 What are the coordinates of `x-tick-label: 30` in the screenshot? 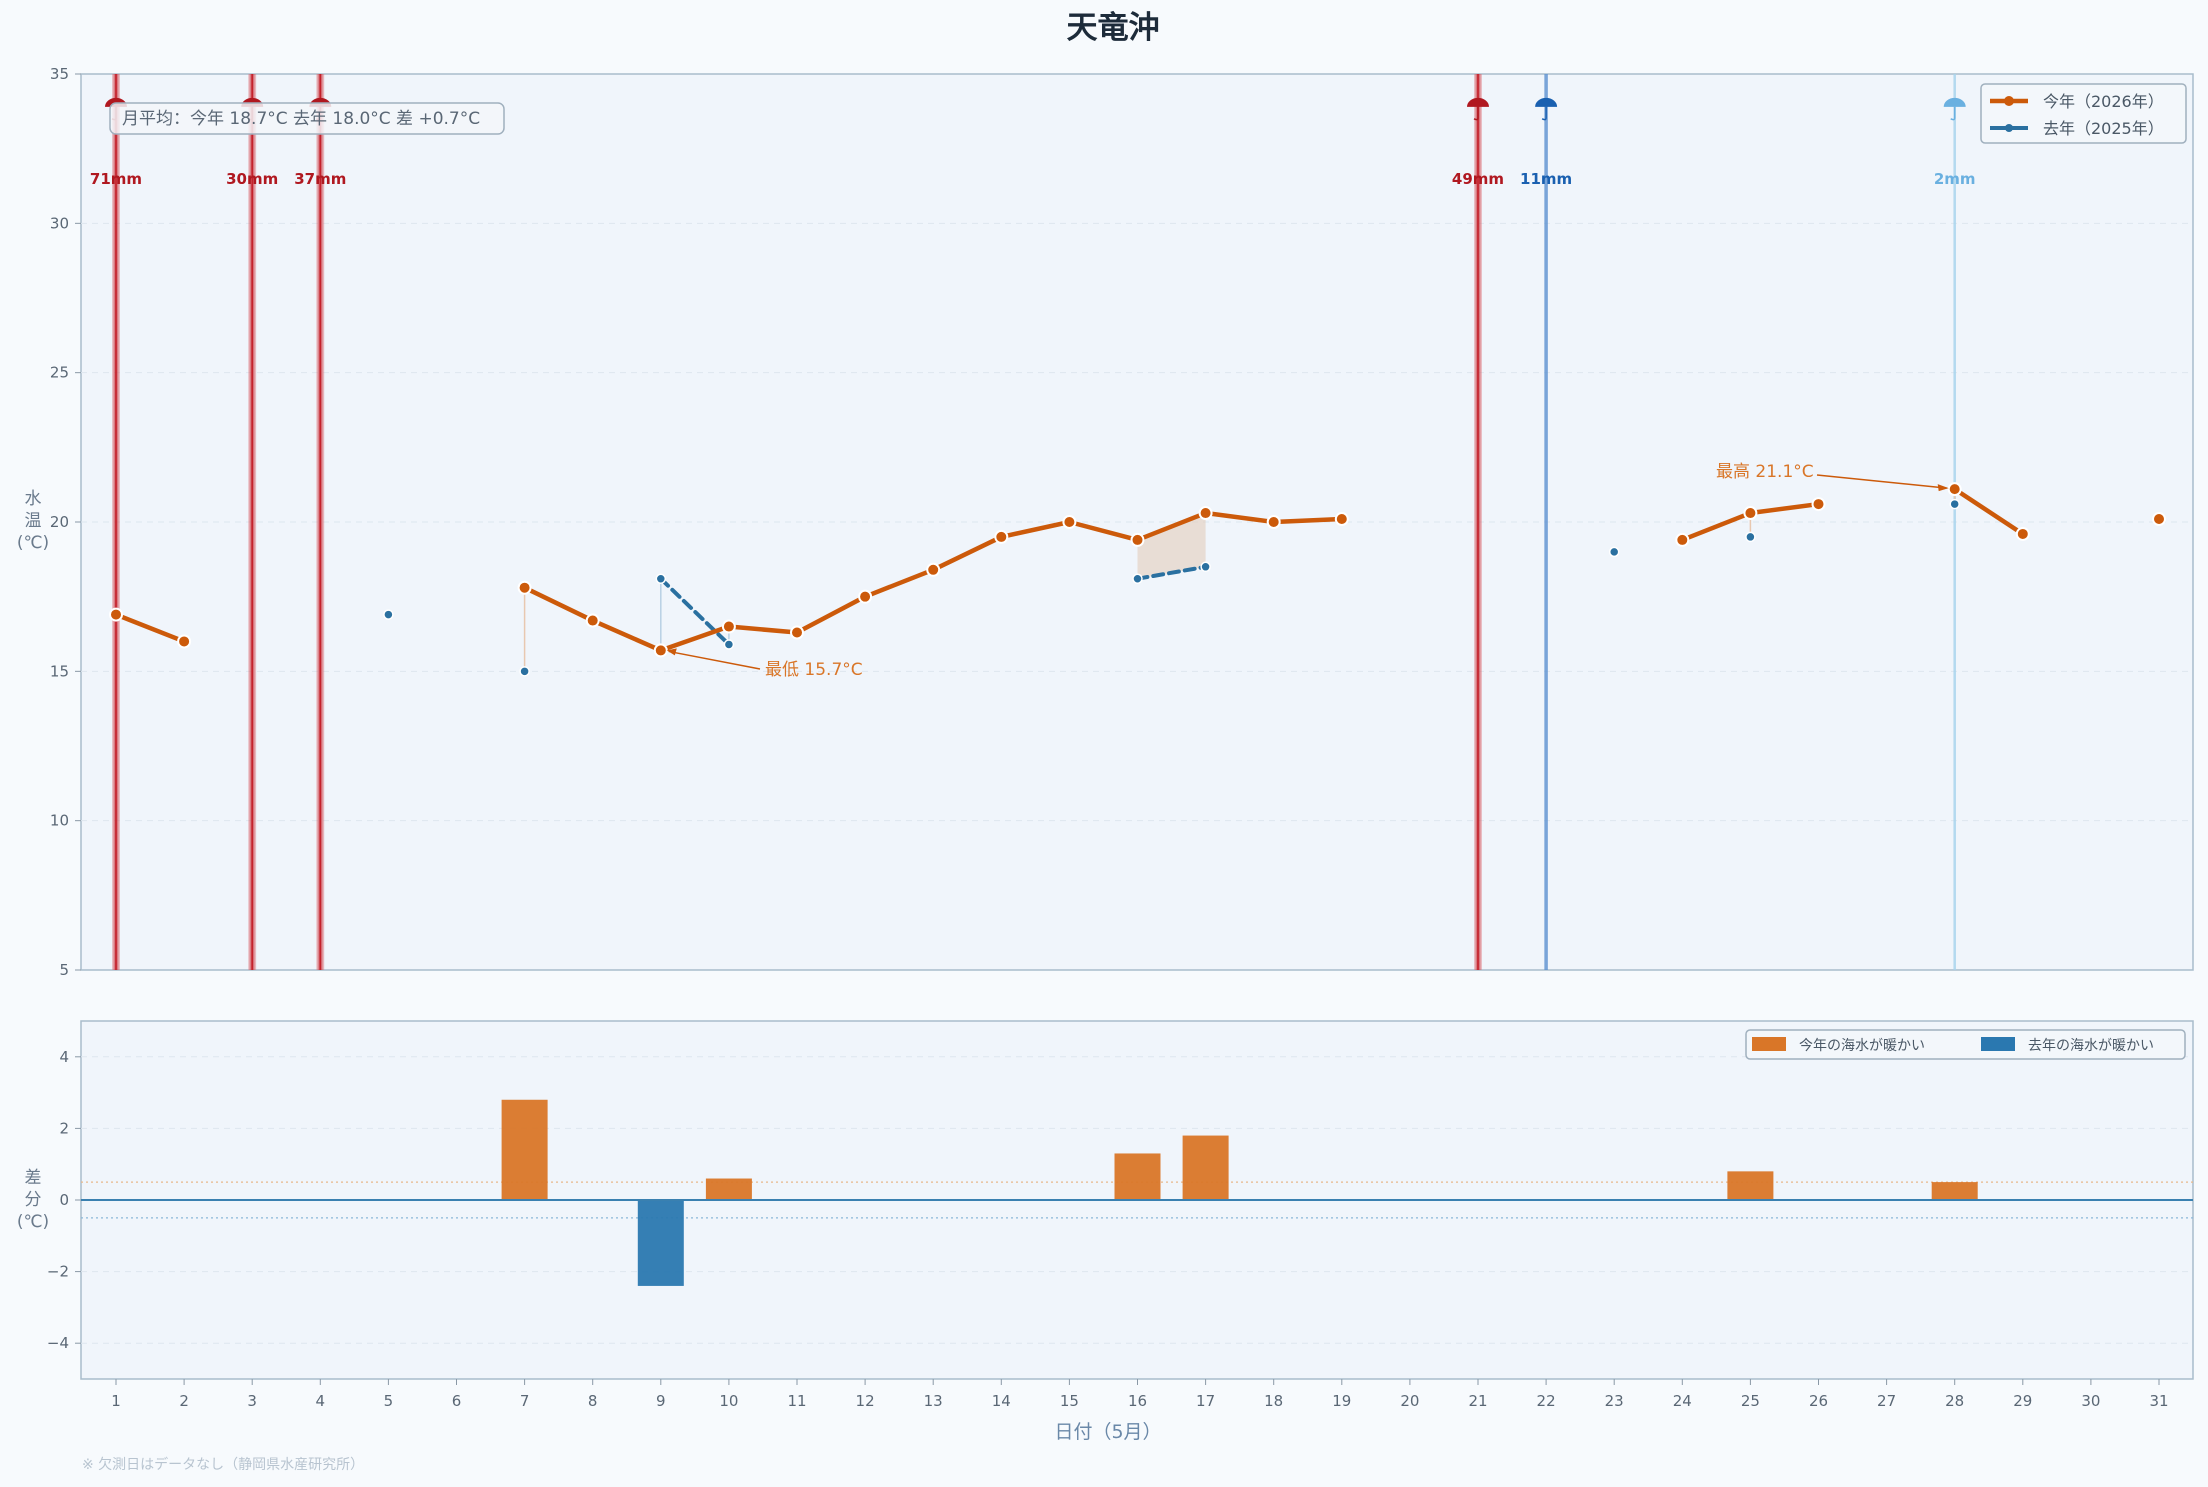 It's located at (2090, 1401).